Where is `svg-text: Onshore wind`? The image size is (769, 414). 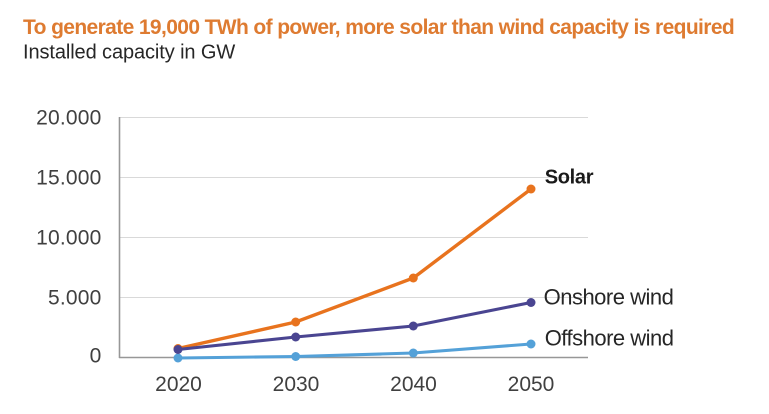 svg-text: Onshore wind is located at coordinates (609, 297).